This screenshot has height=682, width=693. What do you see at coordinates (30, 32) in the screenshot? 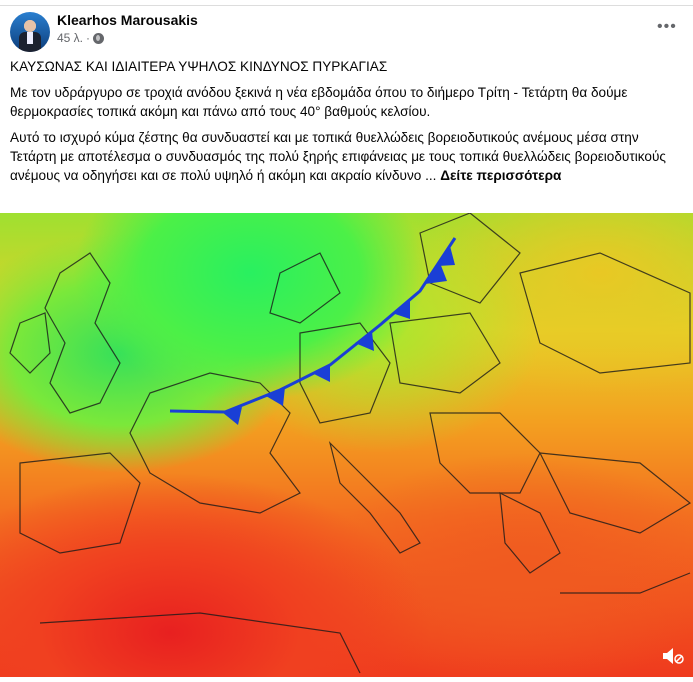
I see `avatar` at bounding box center [30, 32].